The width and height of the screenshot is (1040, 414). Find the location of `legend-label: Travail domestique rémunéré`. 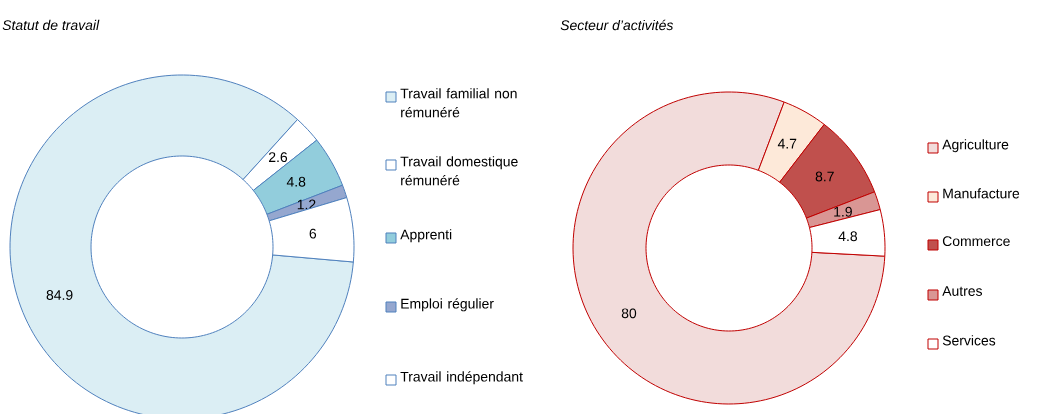

legend-label: Travail domestique rémunéré is located at coordinates (459, 171).